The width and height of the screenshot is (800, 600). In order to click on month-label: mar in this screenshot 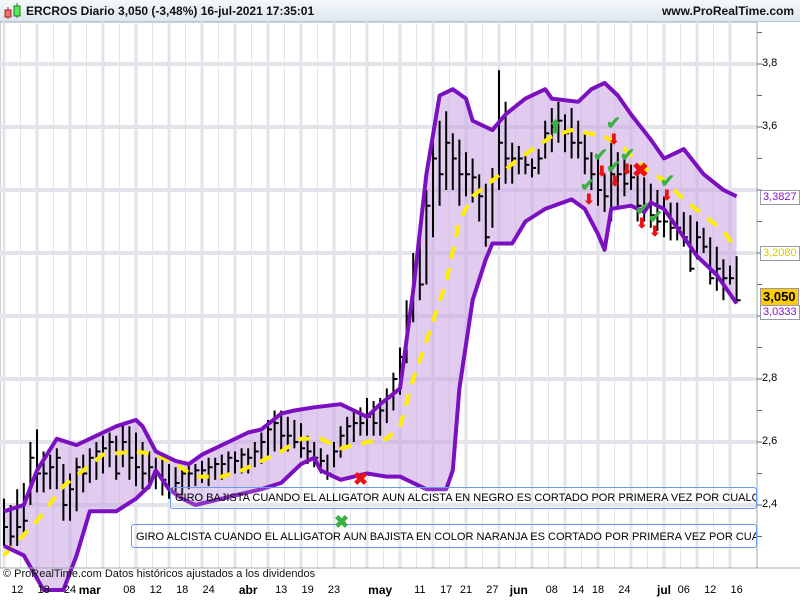, I will do `click(89, 590)`.